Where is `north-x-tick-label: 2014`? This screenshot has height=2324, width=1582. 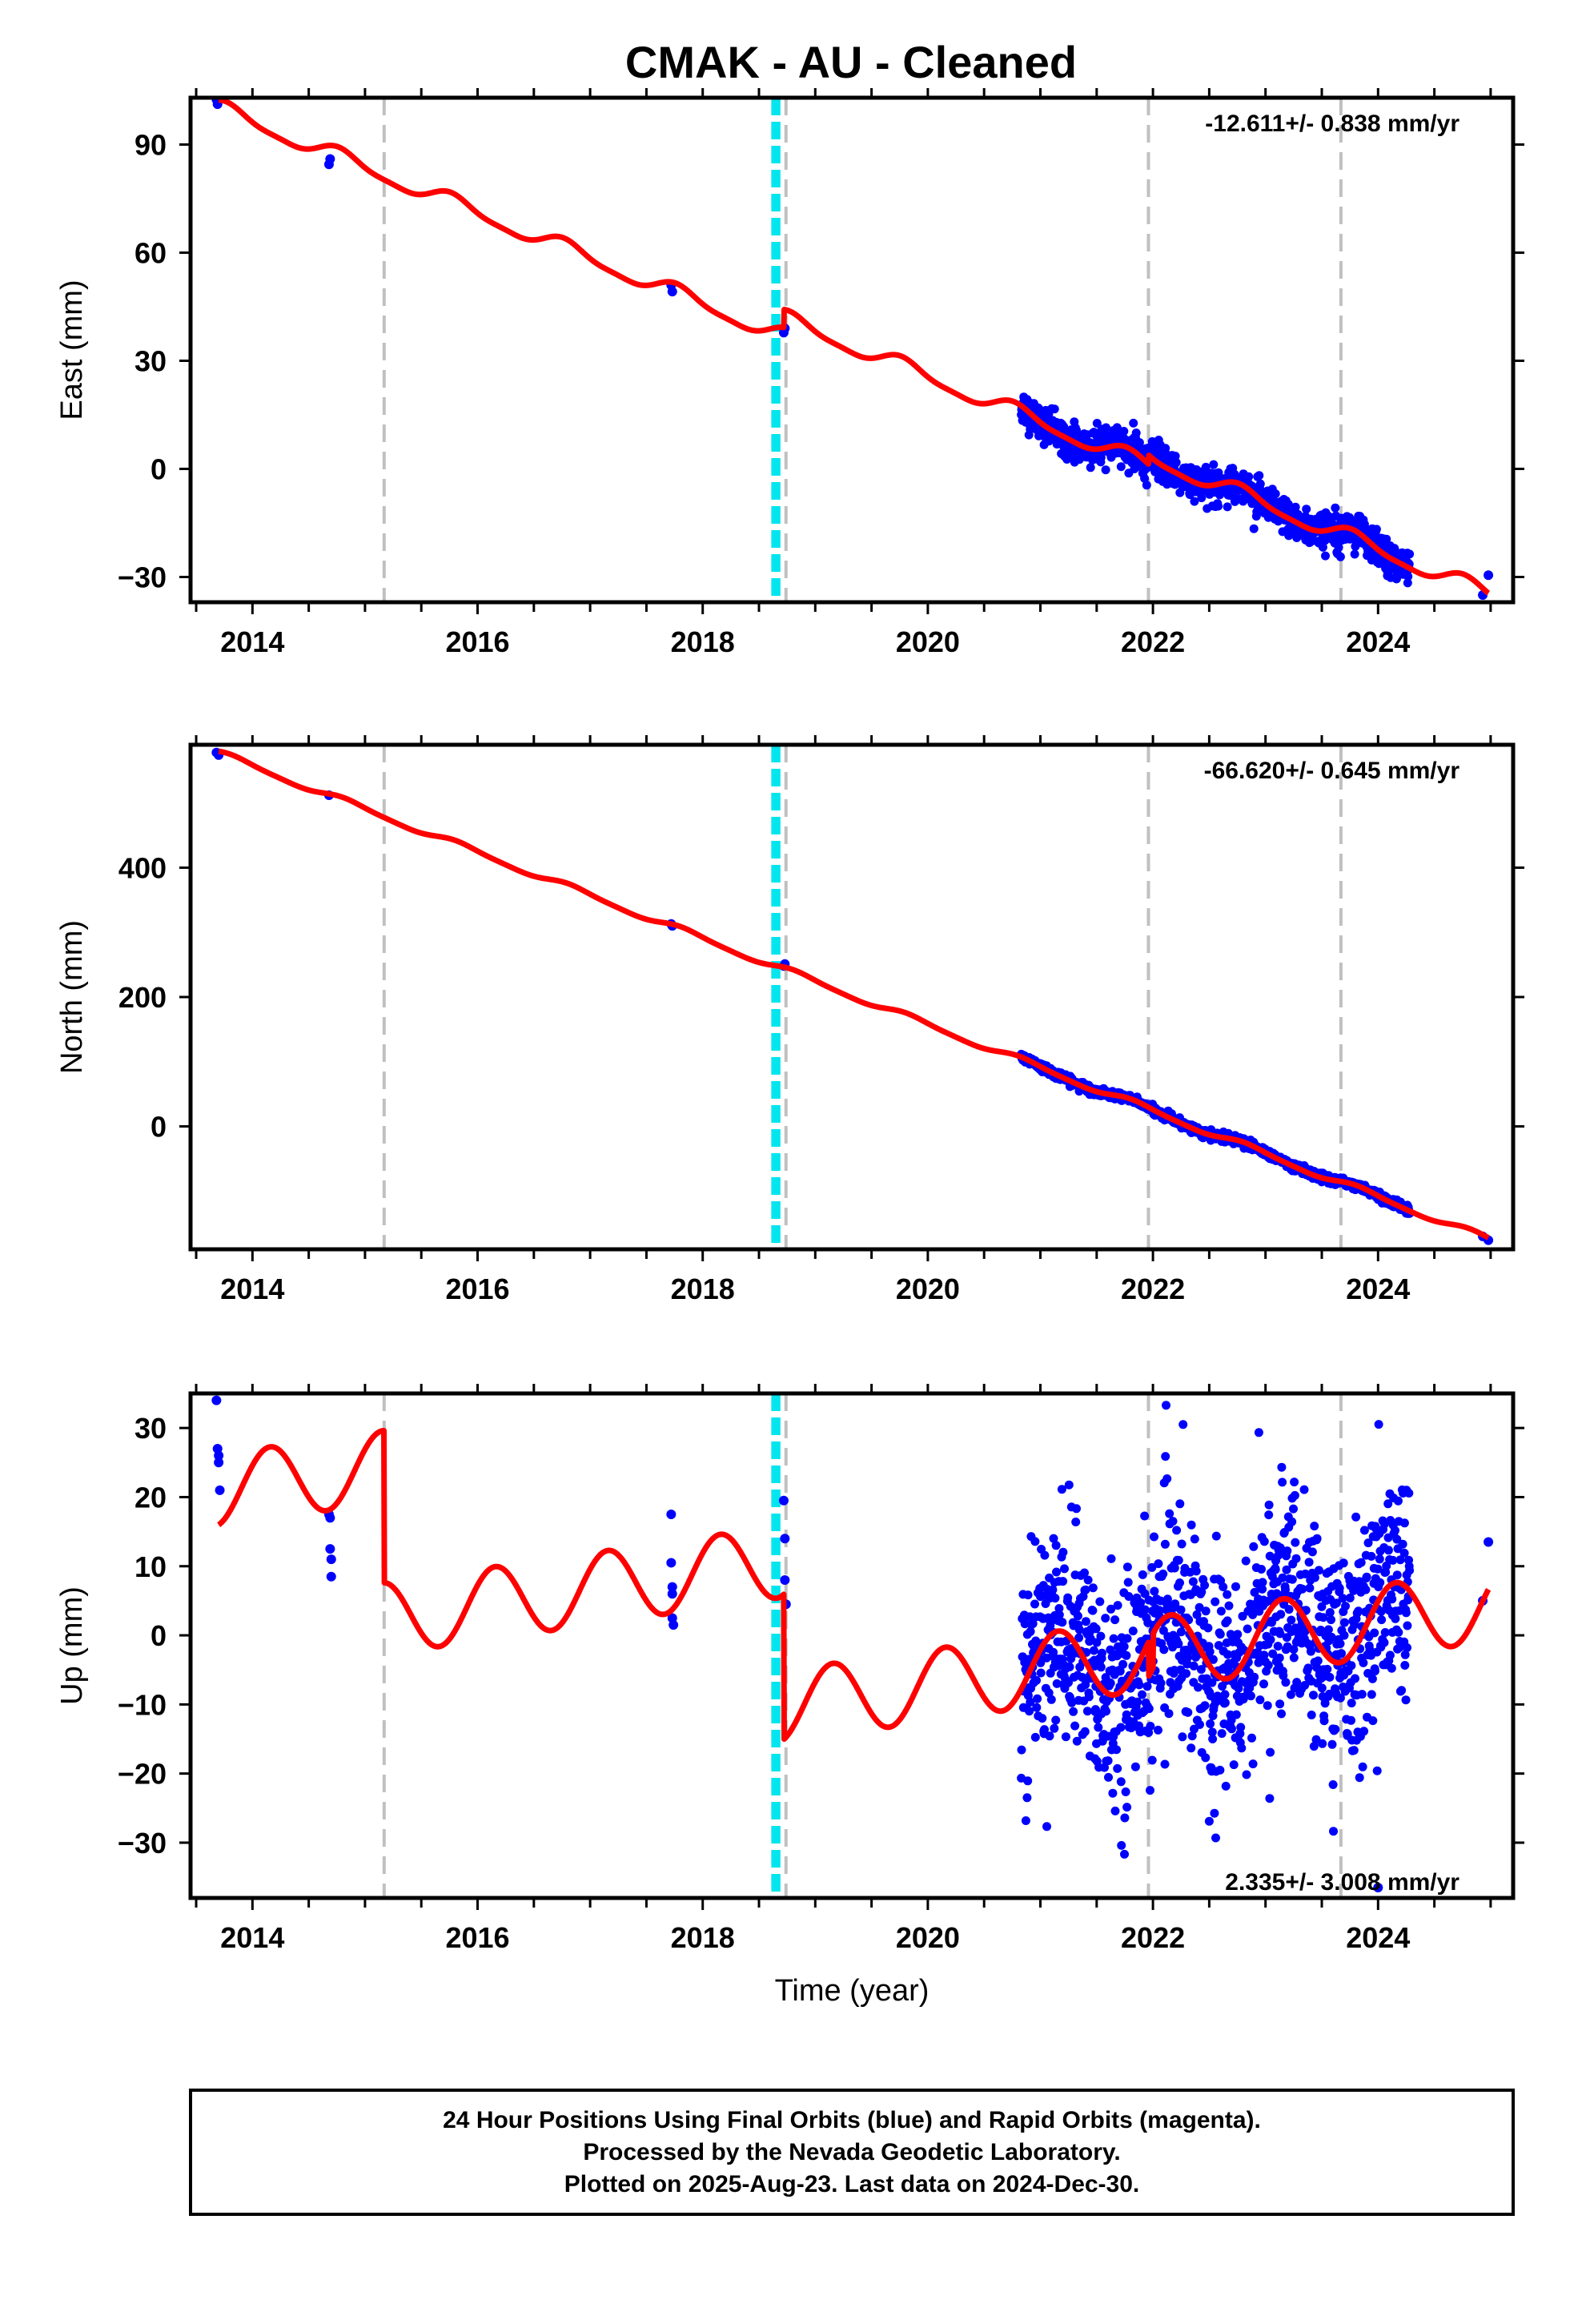
north-x-tick-label: 2014 is located at coordinates (252, 1289).